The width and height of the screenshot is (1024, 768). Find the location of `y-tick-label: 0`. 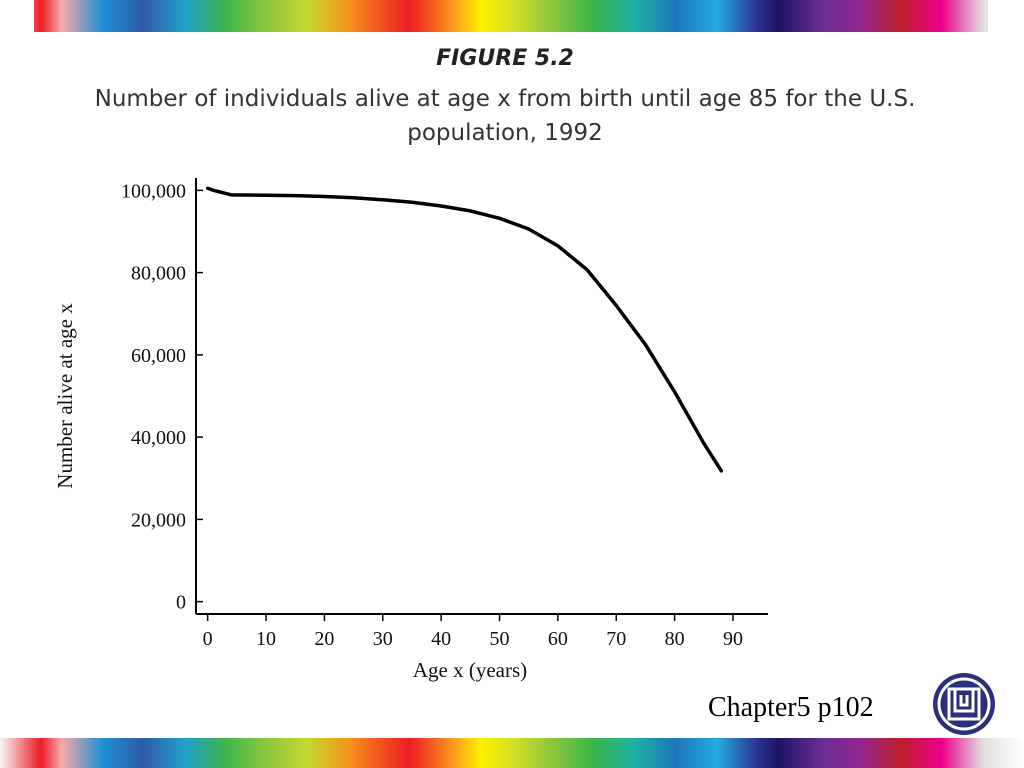

y-tick-label: 0 is located at coordinates (181, 603).